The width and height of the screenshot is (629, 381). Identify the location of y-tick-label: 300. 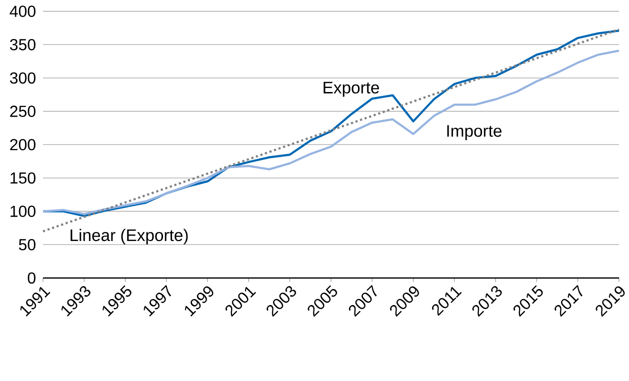
(23, 78).